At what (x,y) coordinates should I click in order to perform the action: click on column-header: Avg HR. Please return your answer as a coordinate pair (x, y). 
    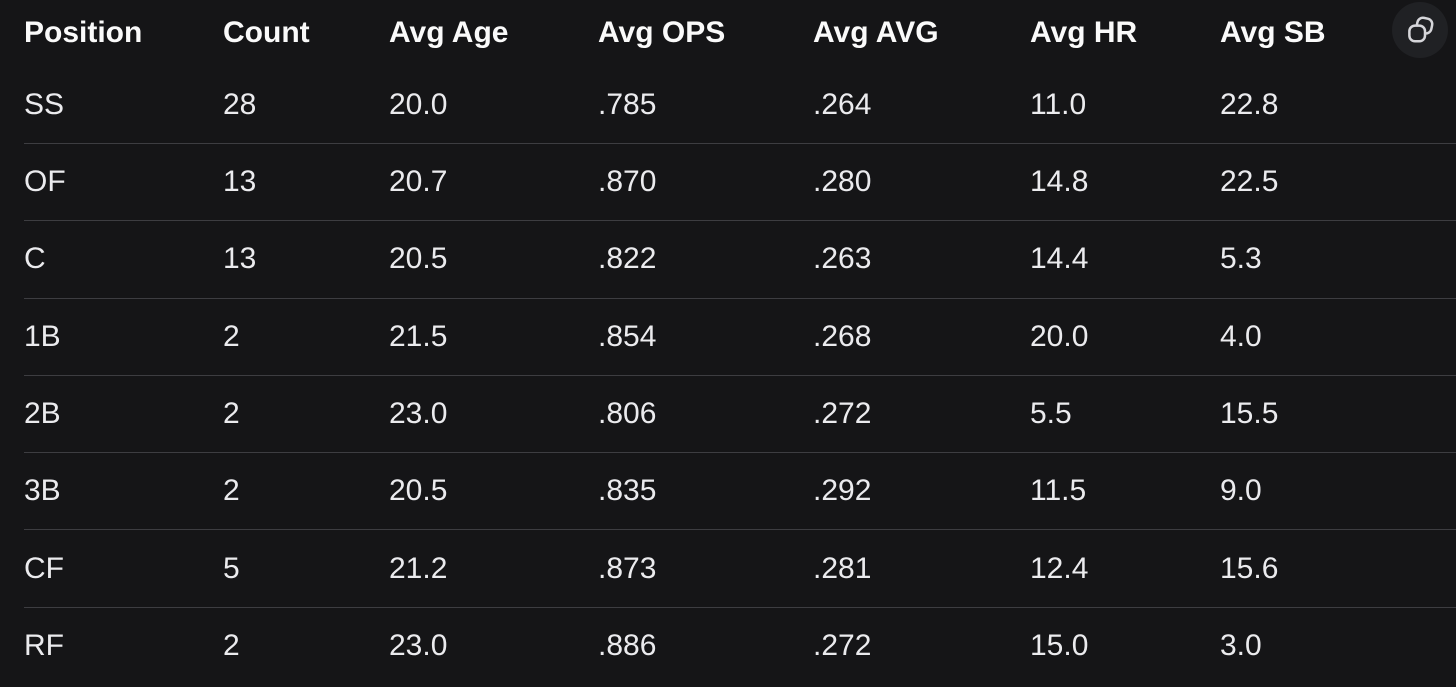
    Looking at the image, I should click on (1084, 33).